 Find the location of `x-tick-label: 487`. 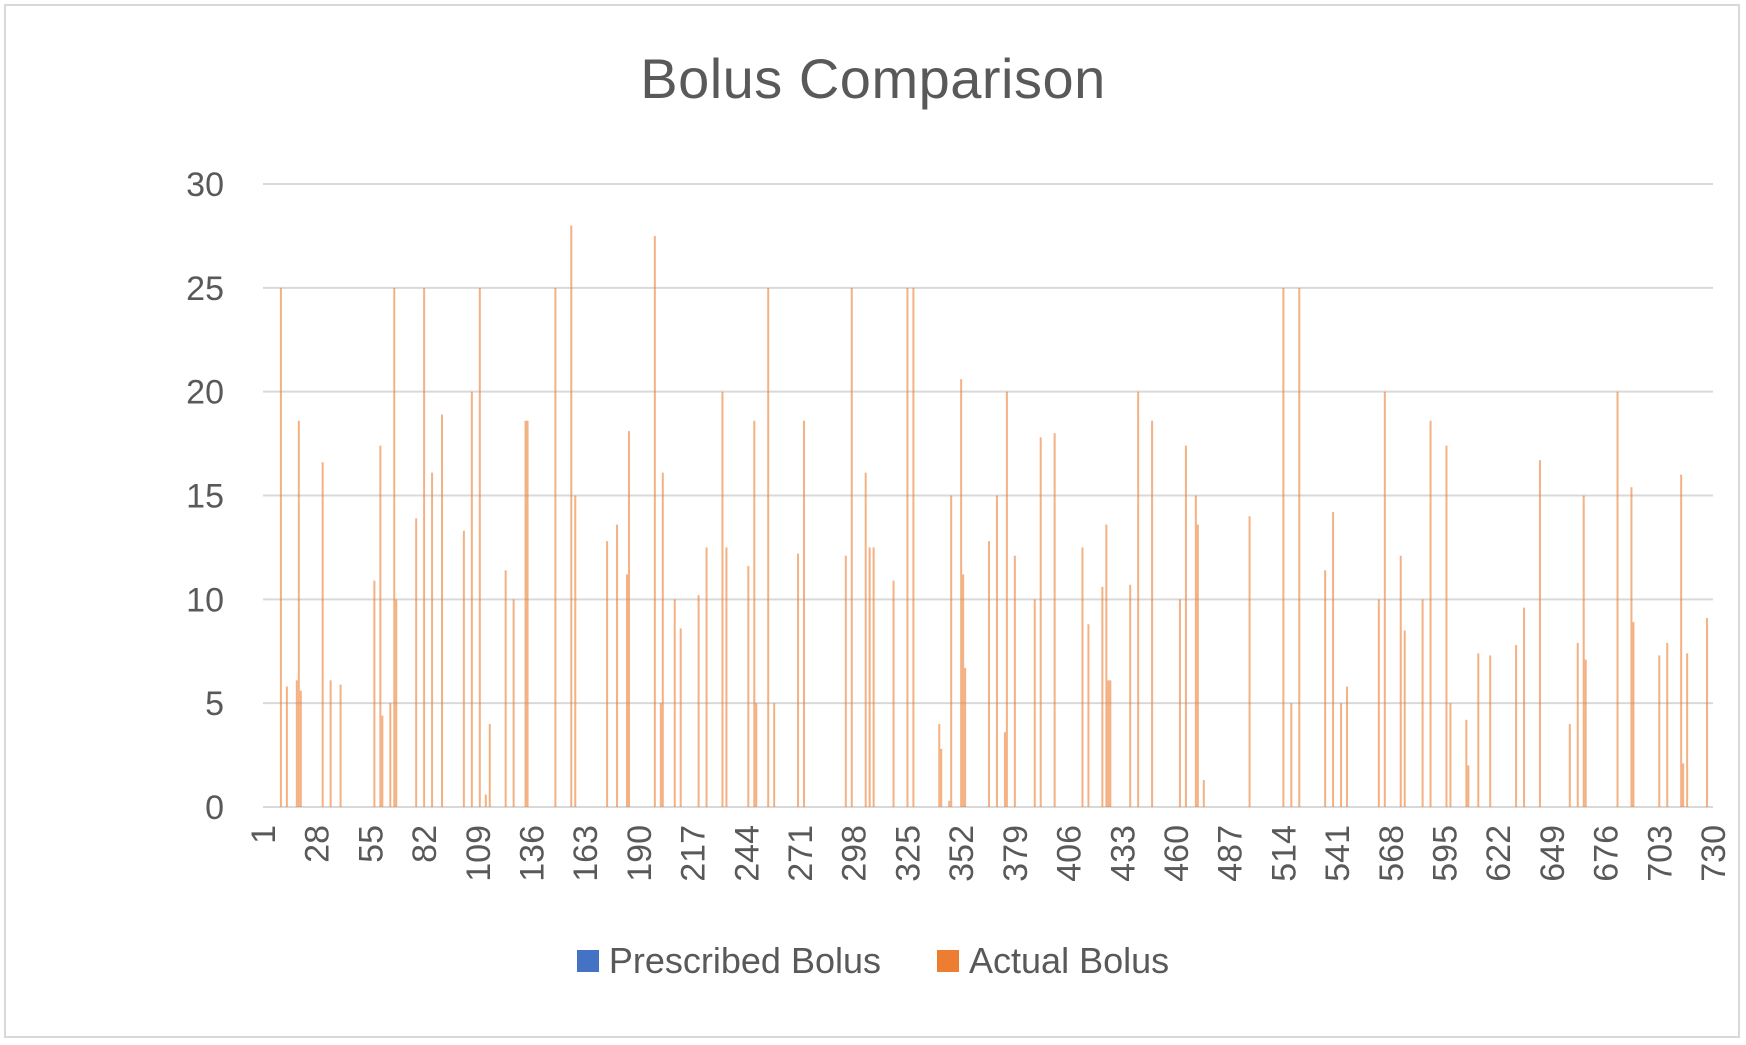

x-tick-label: 487 is located at coordinates (1231, 853).